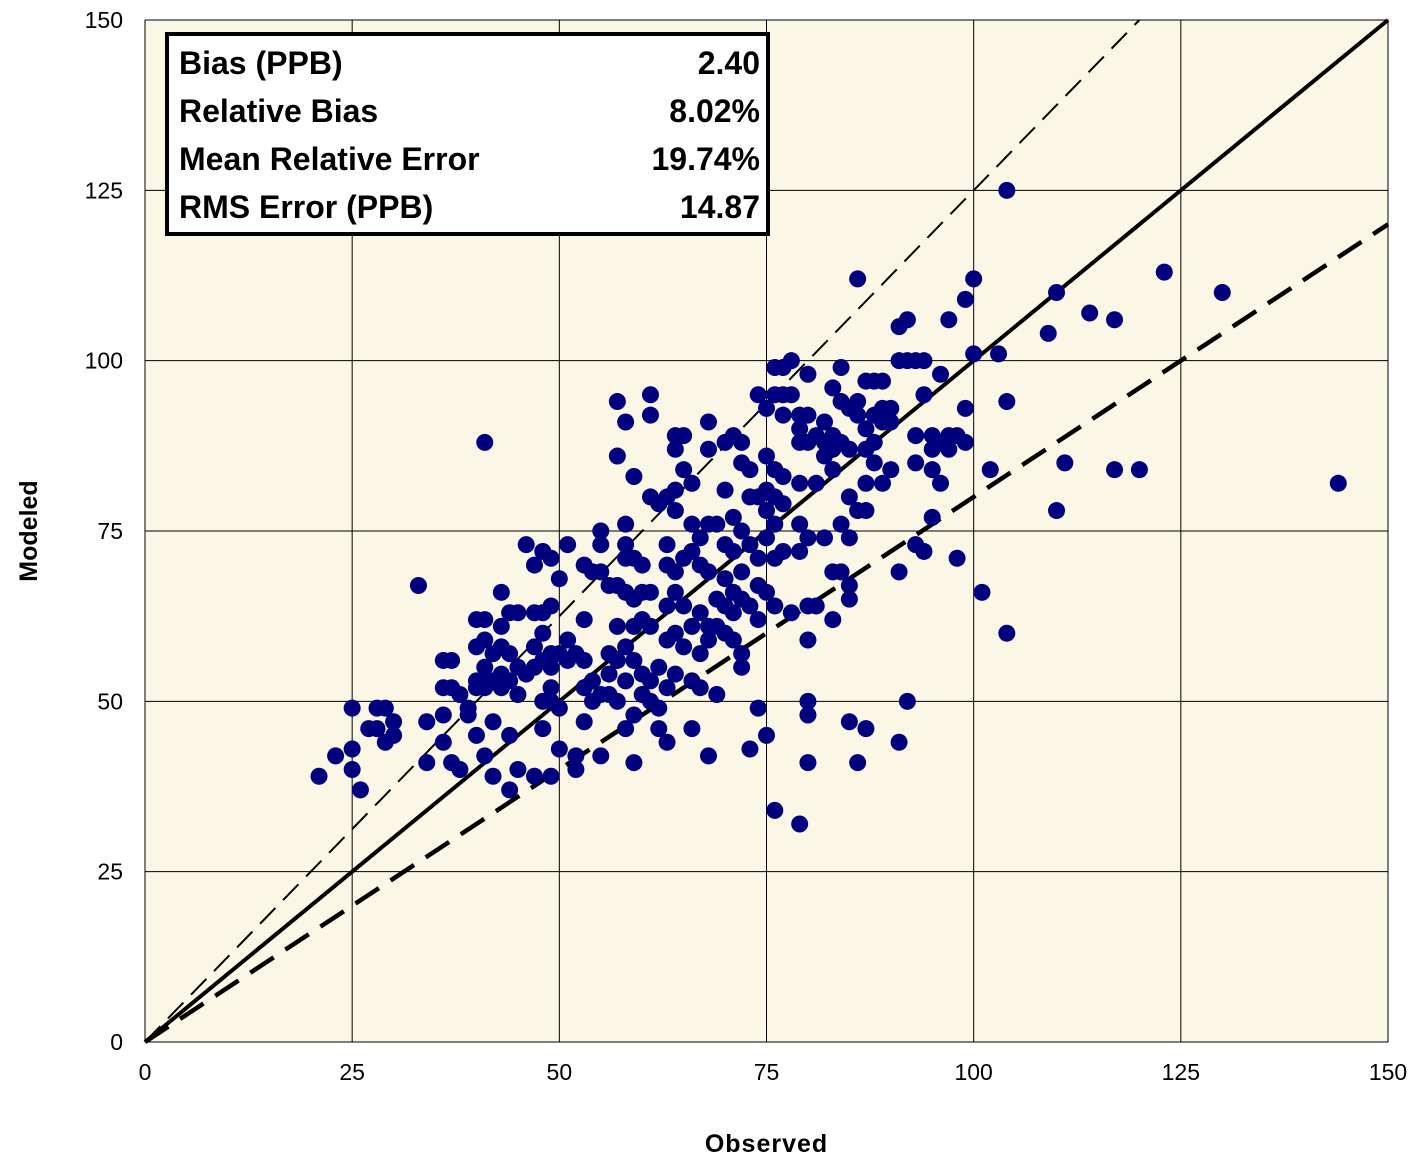 The image size is (1425, 1160). I want to click on stat-row-rms-error: RMS Error (PPB) 14.87, so click(469, 207).